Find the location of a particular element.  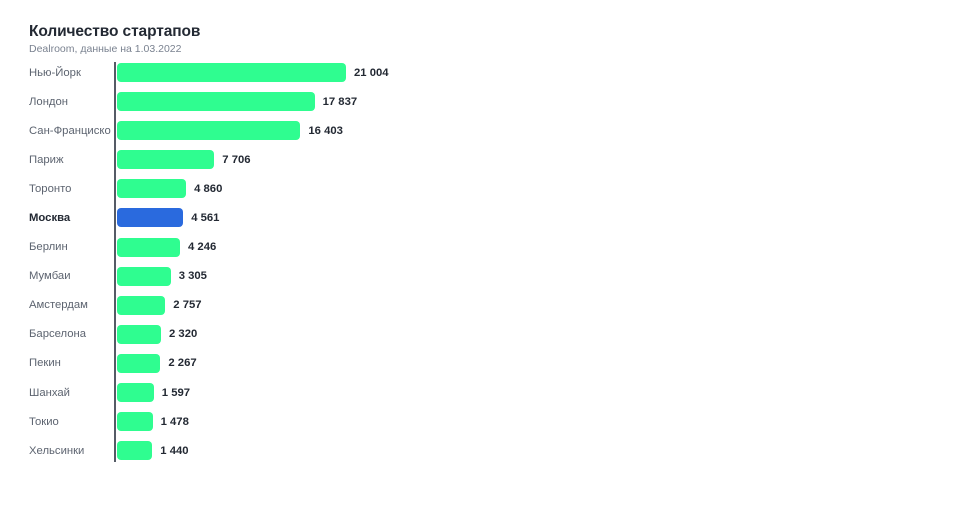

bar-row-label: Шанхай is located at coordinates (49, 392).